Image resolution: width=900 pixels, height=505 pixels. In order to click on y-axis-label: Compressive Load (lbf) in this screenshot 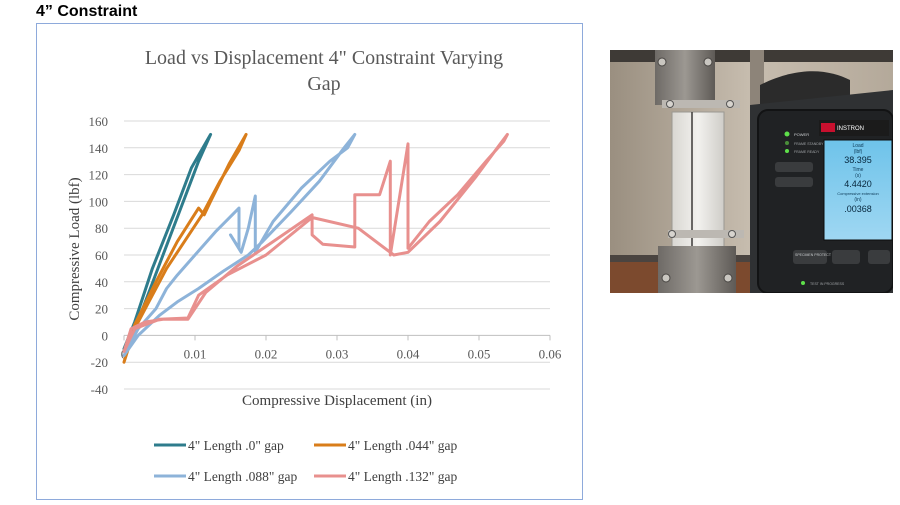, I will do `click(75, 248)`.